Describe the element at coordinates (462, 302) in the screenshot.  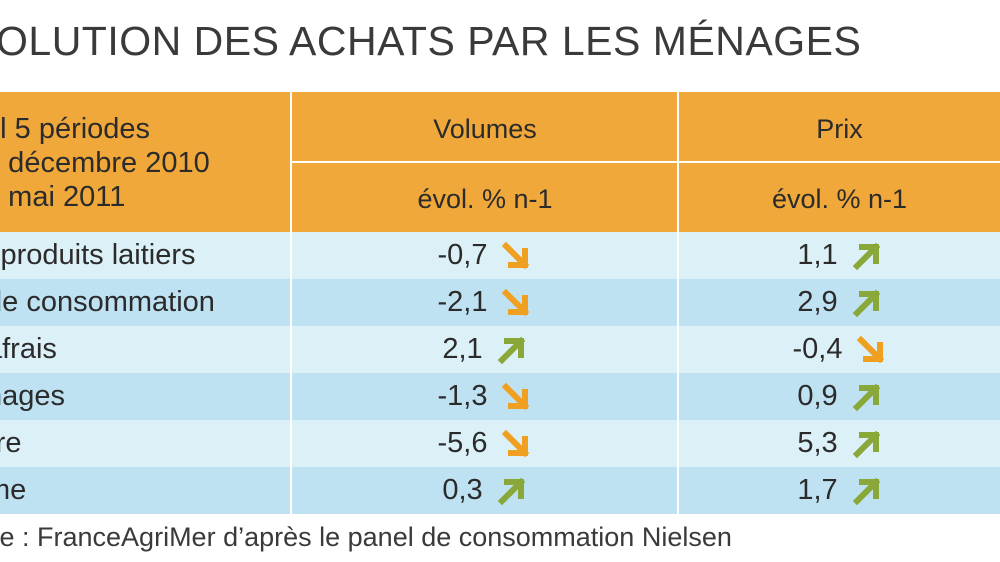
I see `volumes-value: -2,1` at that location.